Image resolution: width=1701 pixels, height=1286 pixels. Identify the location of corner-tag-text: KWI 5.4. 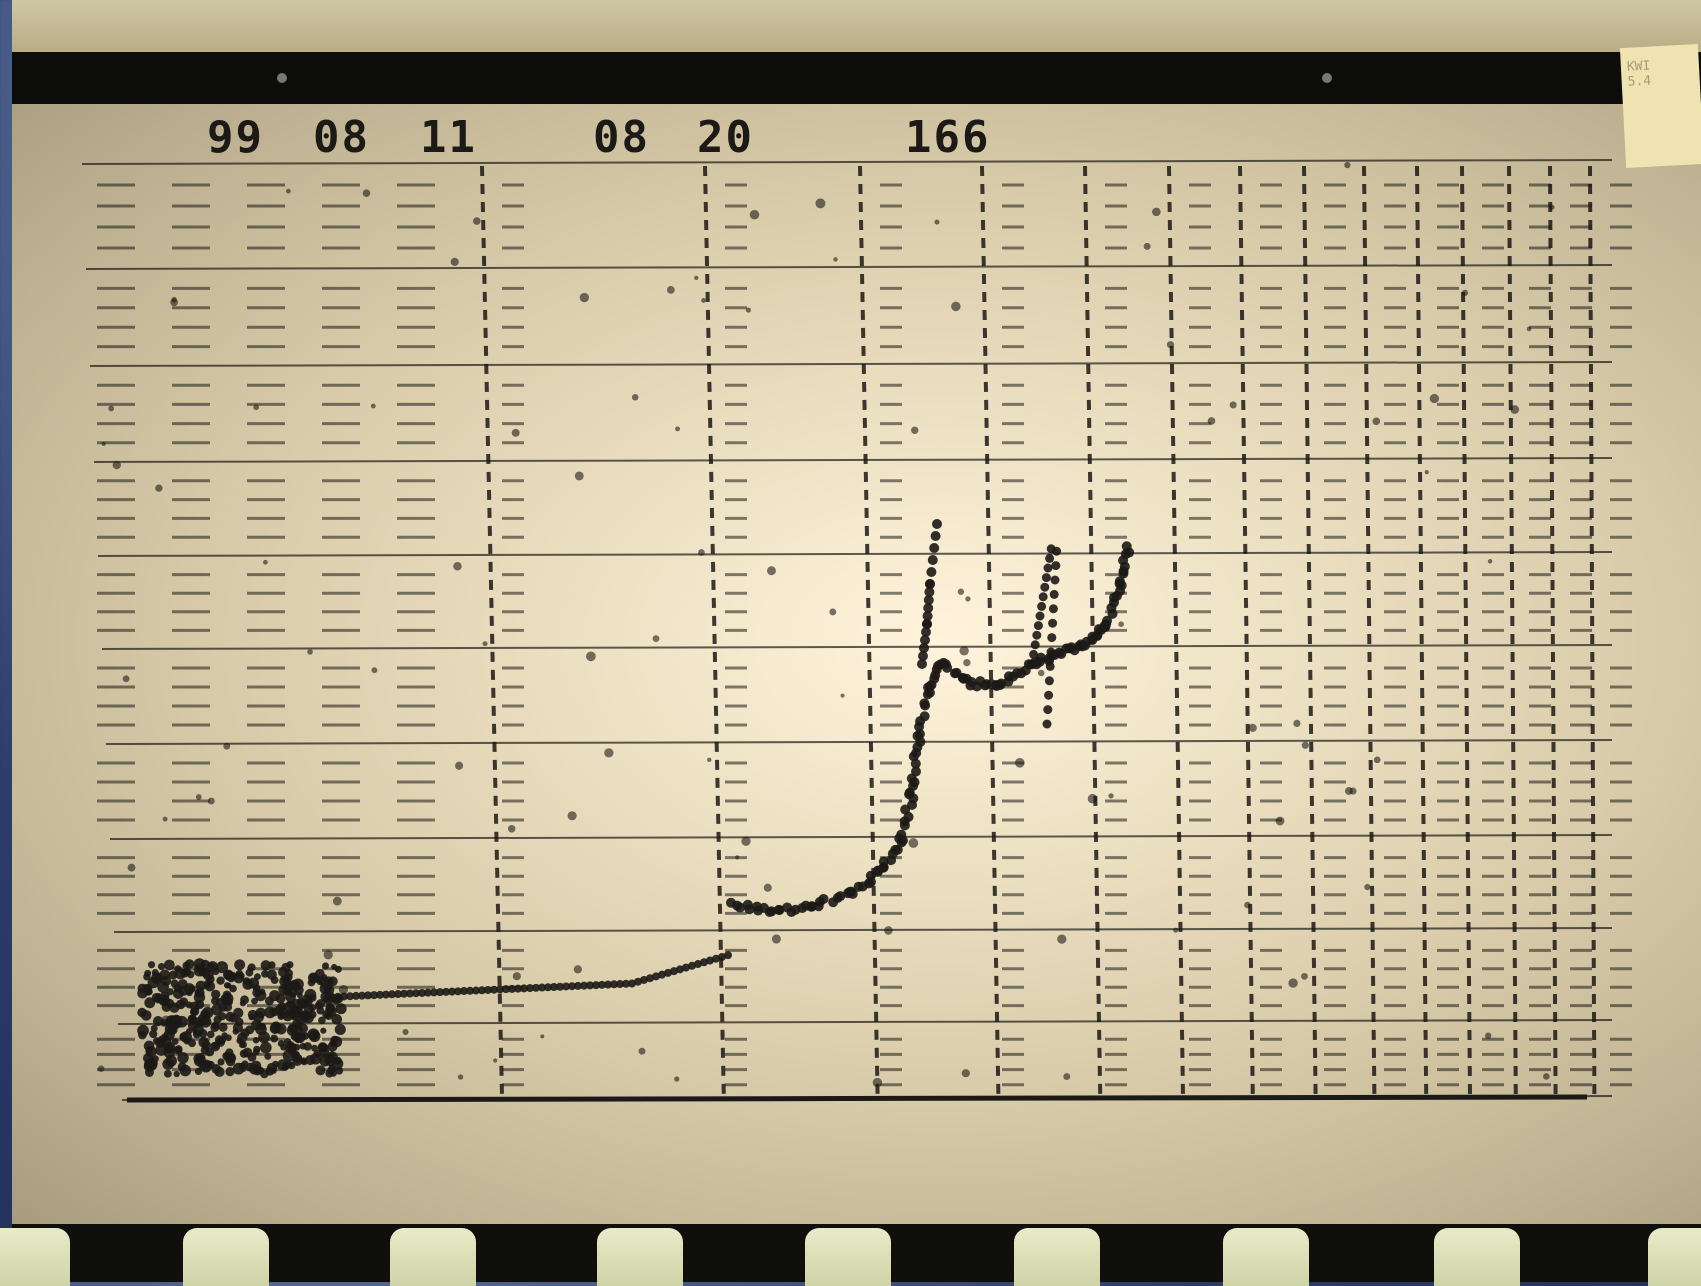
(1639, 74).